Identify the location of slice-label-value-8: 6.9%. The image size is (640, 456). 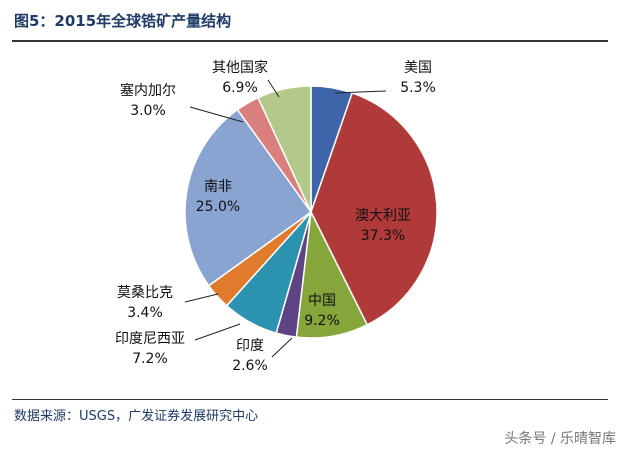
(240, 88).